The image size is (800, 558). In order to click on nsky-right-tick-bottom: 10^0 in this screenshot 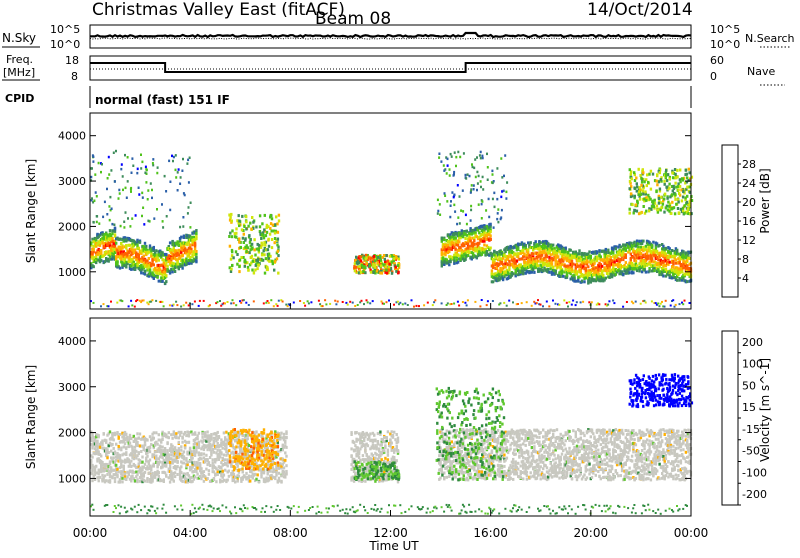, I will do `click(725, 44)`.